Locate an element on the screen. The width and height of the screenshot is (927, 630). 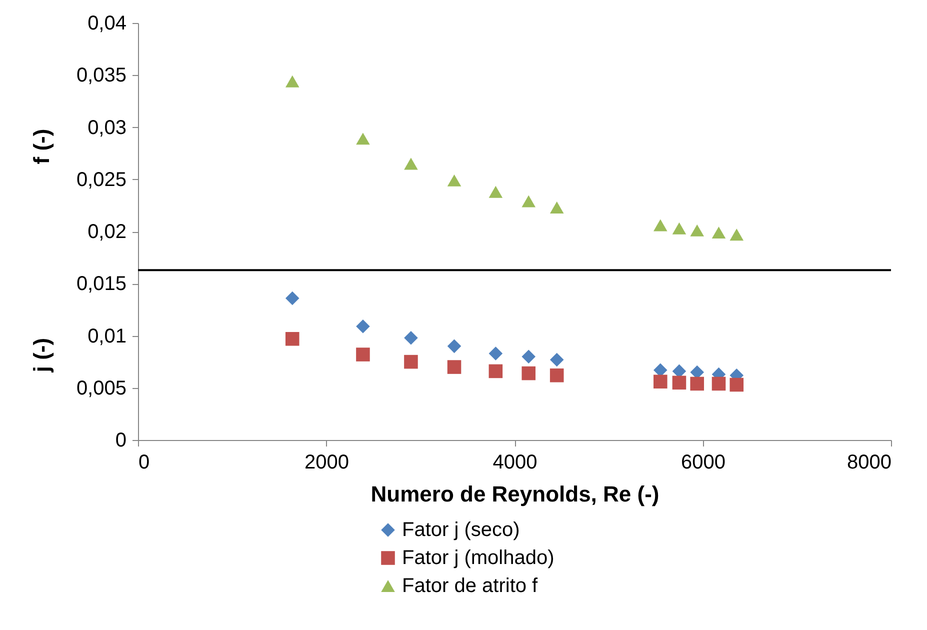
y-tick-label: 0,025 is located at coordinates (101, 179).